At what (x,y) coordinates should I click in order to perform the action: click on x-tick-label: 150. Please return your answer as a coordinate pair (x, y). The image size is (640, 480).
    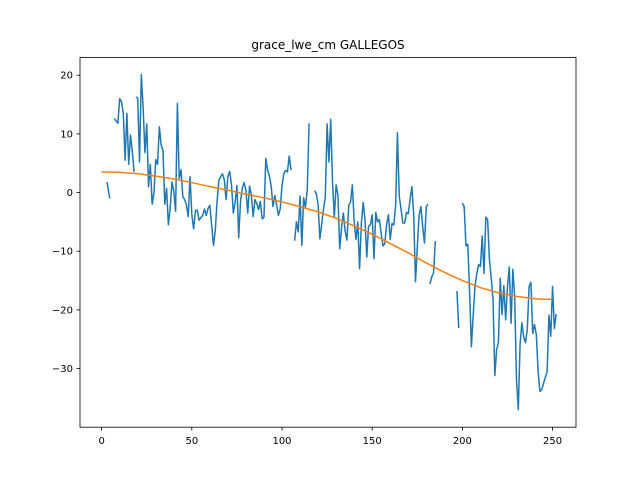
    Looking at the image, I should click on (372, 441).